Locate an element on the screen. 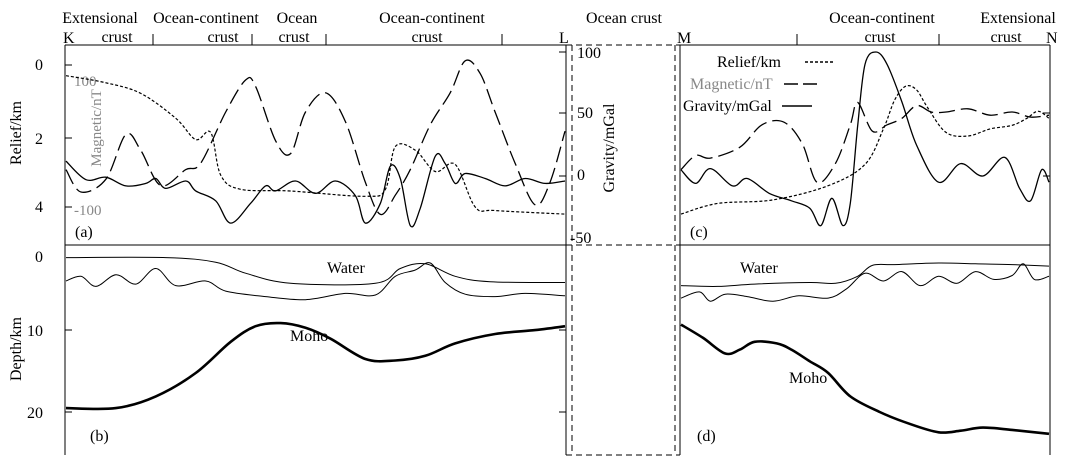  d-seafloor-upper-line is located at coordinates (865, 274).